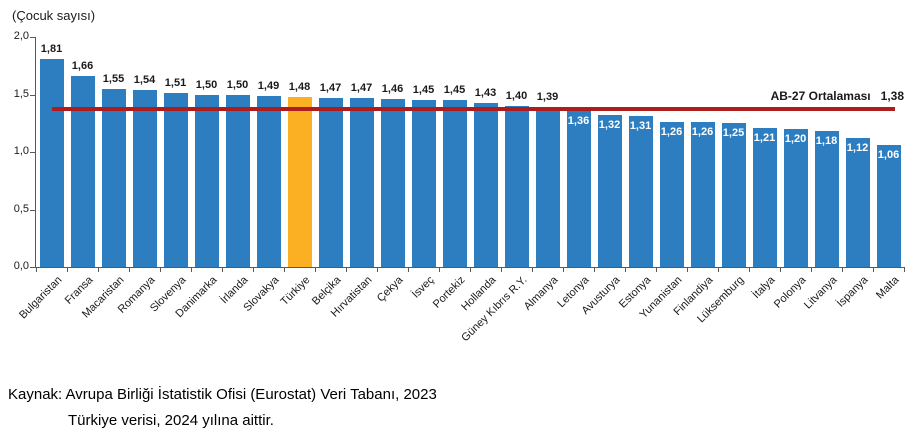 This screenshot has width=923, height=442. What do you see at coordinates (485, 92) in the screenshot?
I see `bar-value-label: 1,43` at bounding box center [485, 92].